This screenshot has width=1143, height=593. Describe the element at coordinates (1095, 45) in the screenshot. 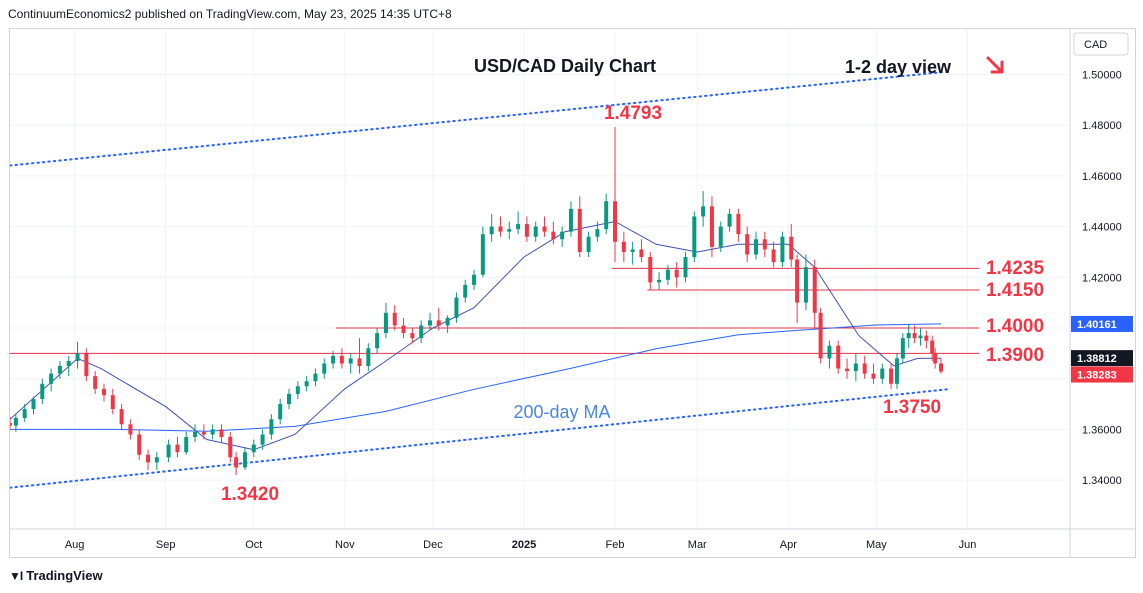

I see `currency-label: CAD` at that location.